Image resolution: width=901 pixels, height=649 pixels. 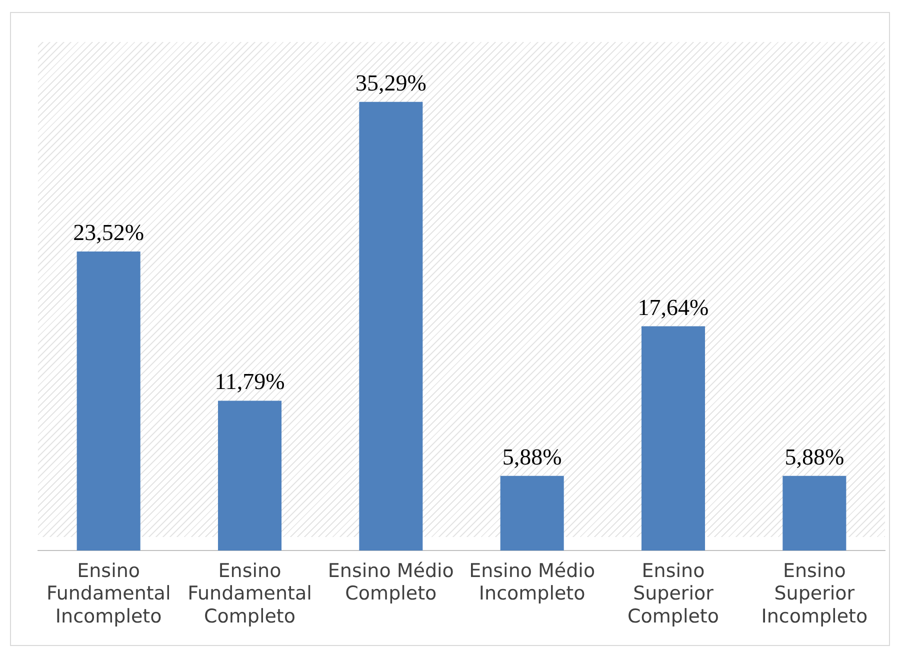 What do you see at coordinates (108, 233) in the screenshot?
I see `data-label: 23,52%` at bounding box center [108, 233].